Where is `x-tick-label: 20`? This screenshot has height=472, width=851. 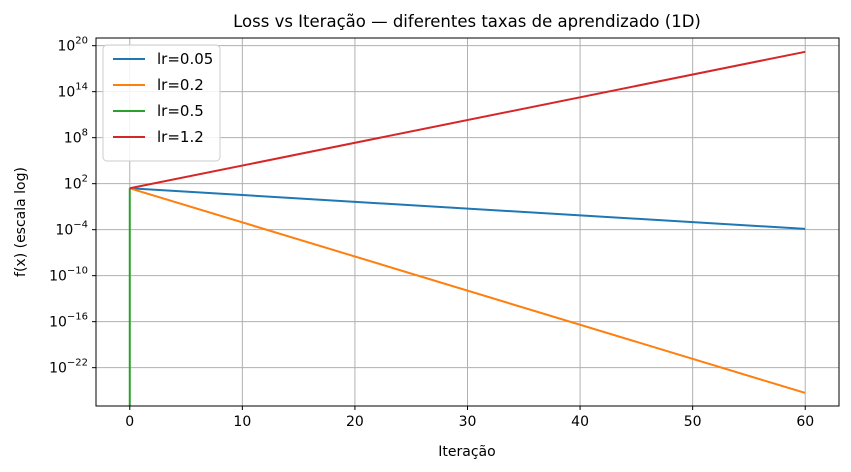
x-tick-label: 20 is located at coordinates (355, 422).